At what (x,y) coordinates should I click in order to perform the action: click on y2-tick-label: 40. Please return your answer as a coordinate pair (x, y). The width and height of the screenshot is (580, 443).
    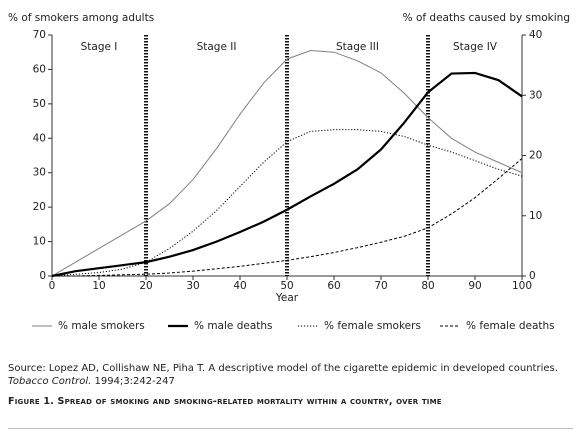
    Looking at the image, I should click on (535, 35).